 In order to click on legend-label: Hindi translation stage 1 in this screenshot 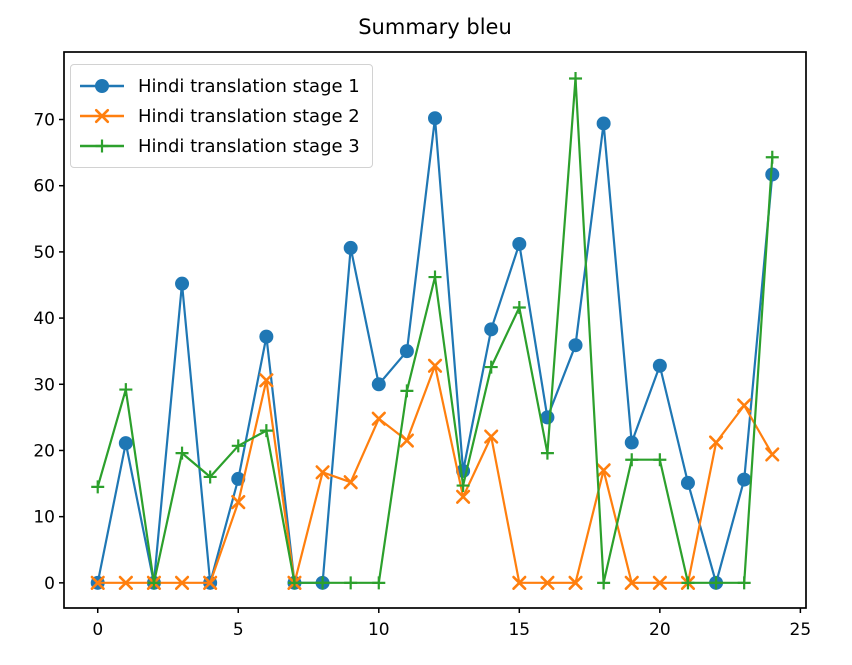, I will do `click(249, 86)`.